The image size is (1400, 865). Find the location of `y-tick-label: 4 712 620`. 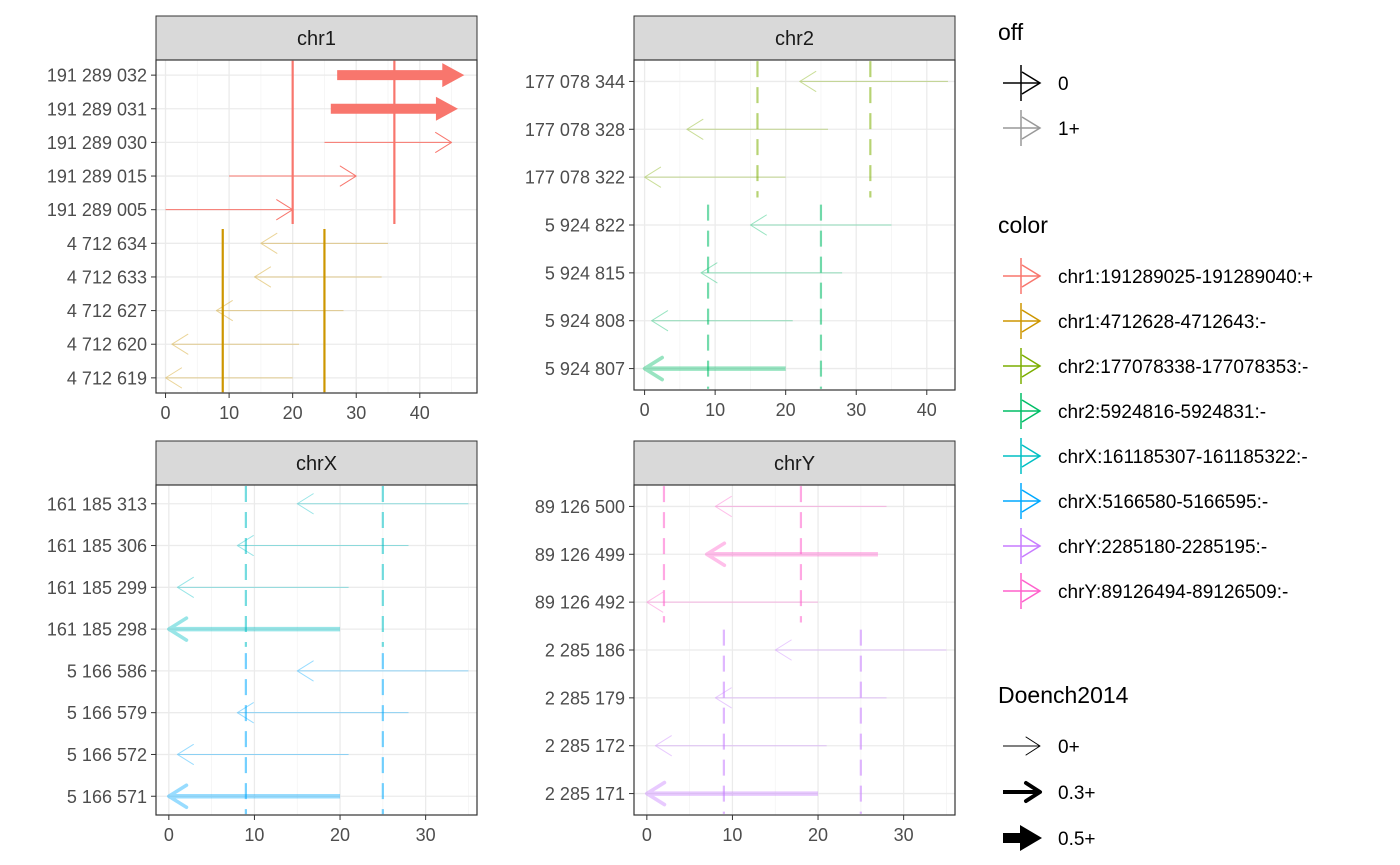

y-tick-label: 4 712 620 is located at coordinates (107, 345).